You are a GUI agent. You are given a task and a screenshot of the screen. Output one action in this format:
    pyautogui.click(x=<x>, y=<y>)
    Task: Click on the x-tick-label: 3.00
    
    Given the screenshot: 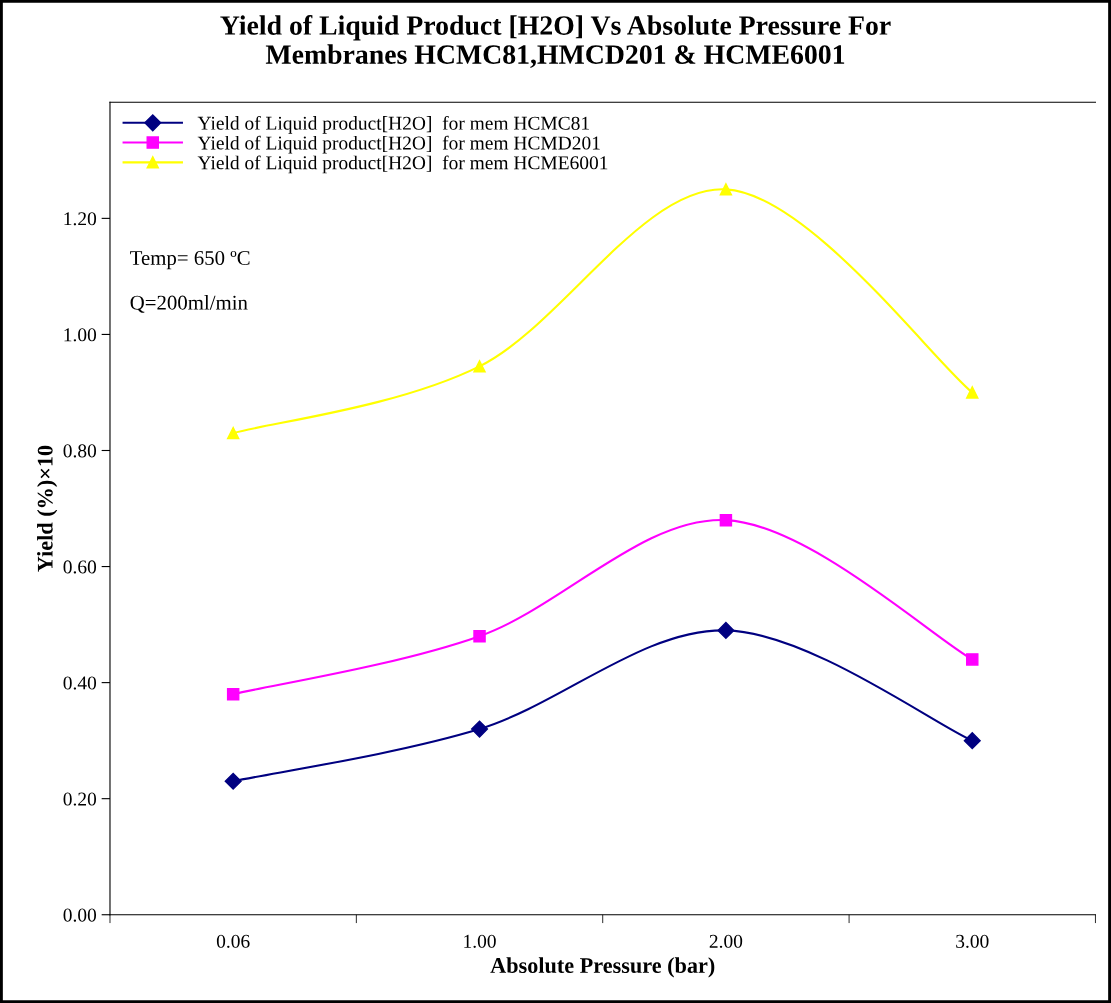 What is the action you would take?
    pyautogui.click(x=972, y=941)
    